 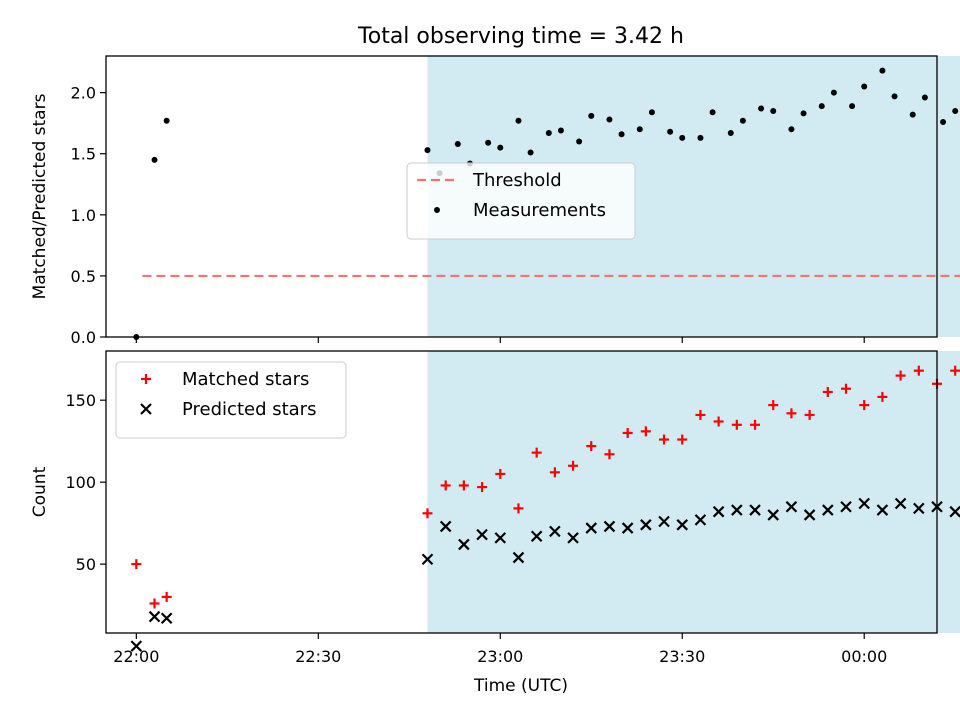 I want to click on legend: Matched stars Predicted stars, so click(x=231, y=400).